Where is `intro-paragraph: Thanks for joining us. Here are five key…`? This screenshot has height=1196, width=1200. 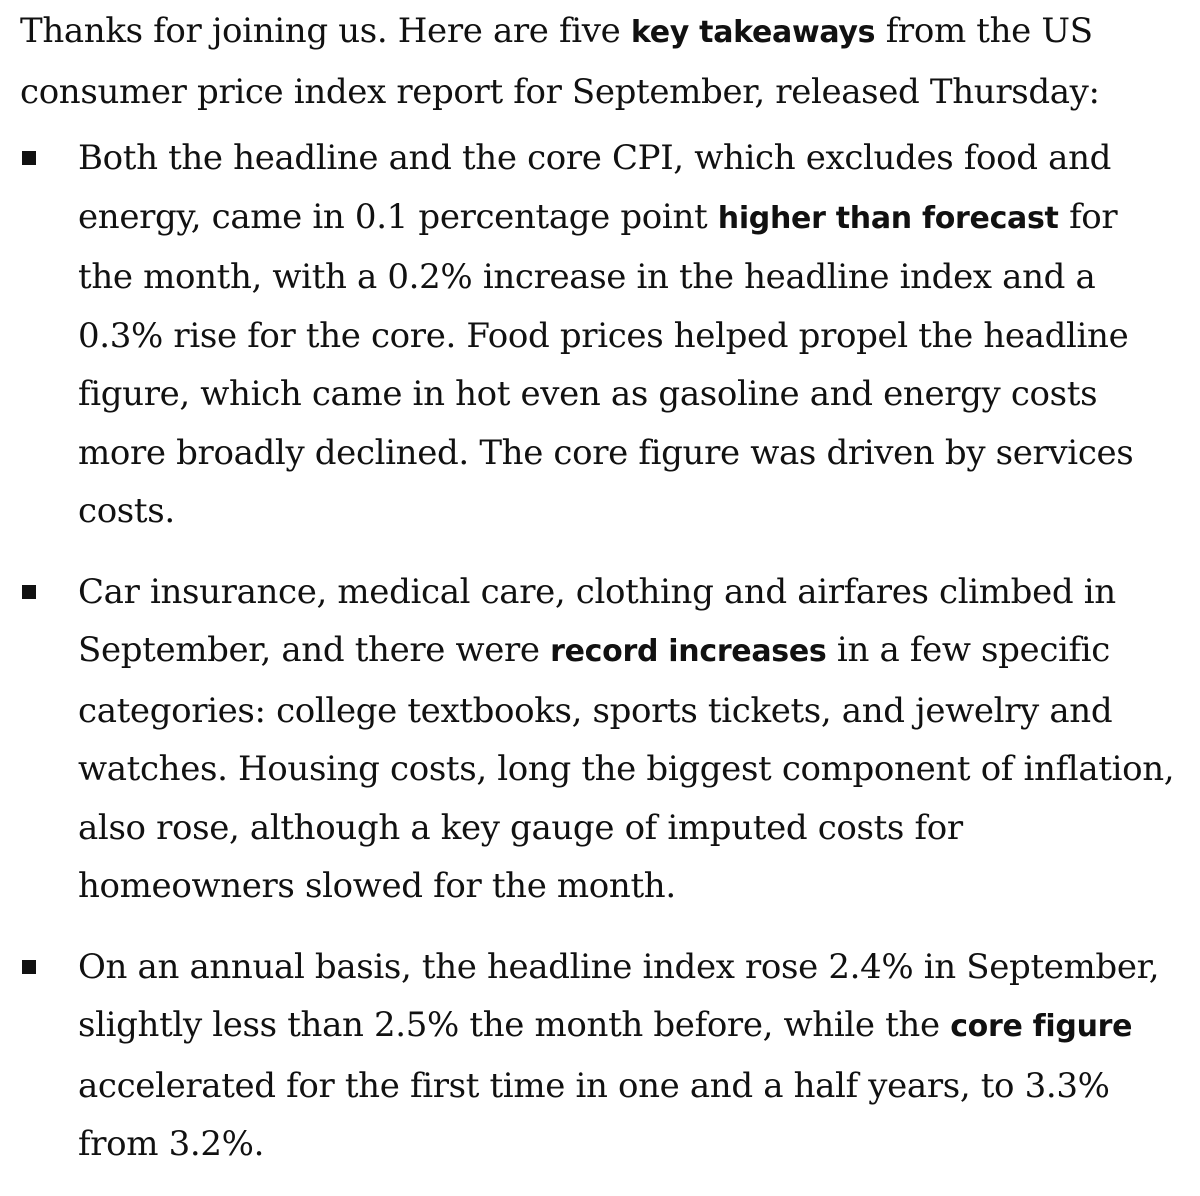 intro-paragraph: Thanks for joining us. Here are five key… is located at coordinates (600, 60).